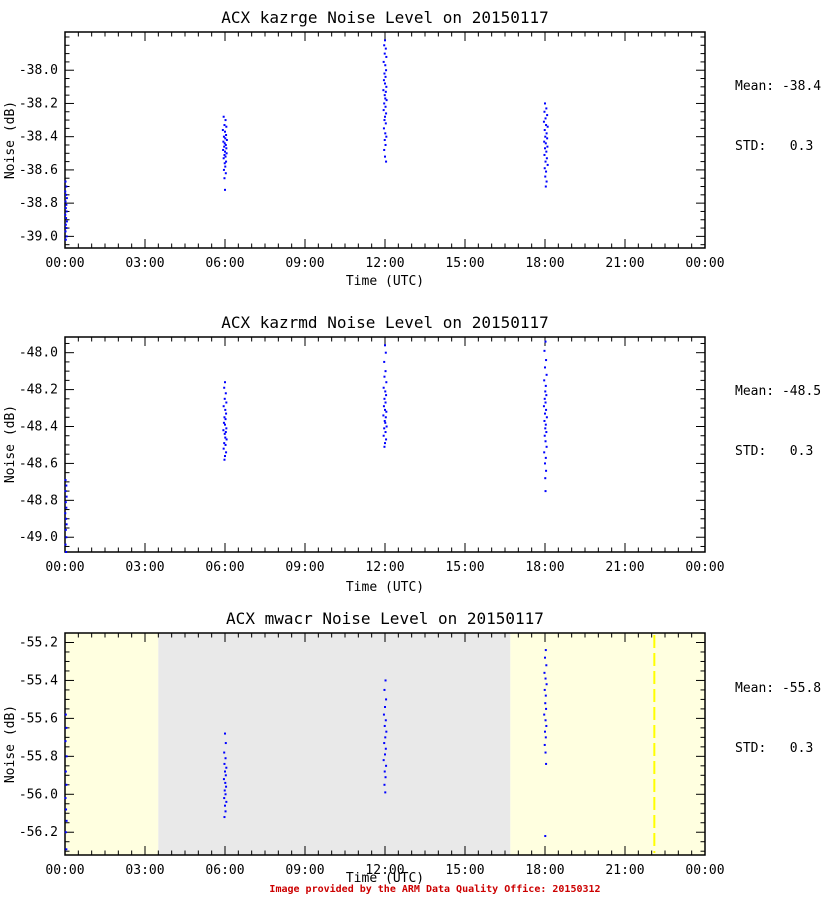 The image size is (840, 900). Describe the element at coordinates (464, 263) in the screenshot. I see `x-tick-label: 15:00` at that location.